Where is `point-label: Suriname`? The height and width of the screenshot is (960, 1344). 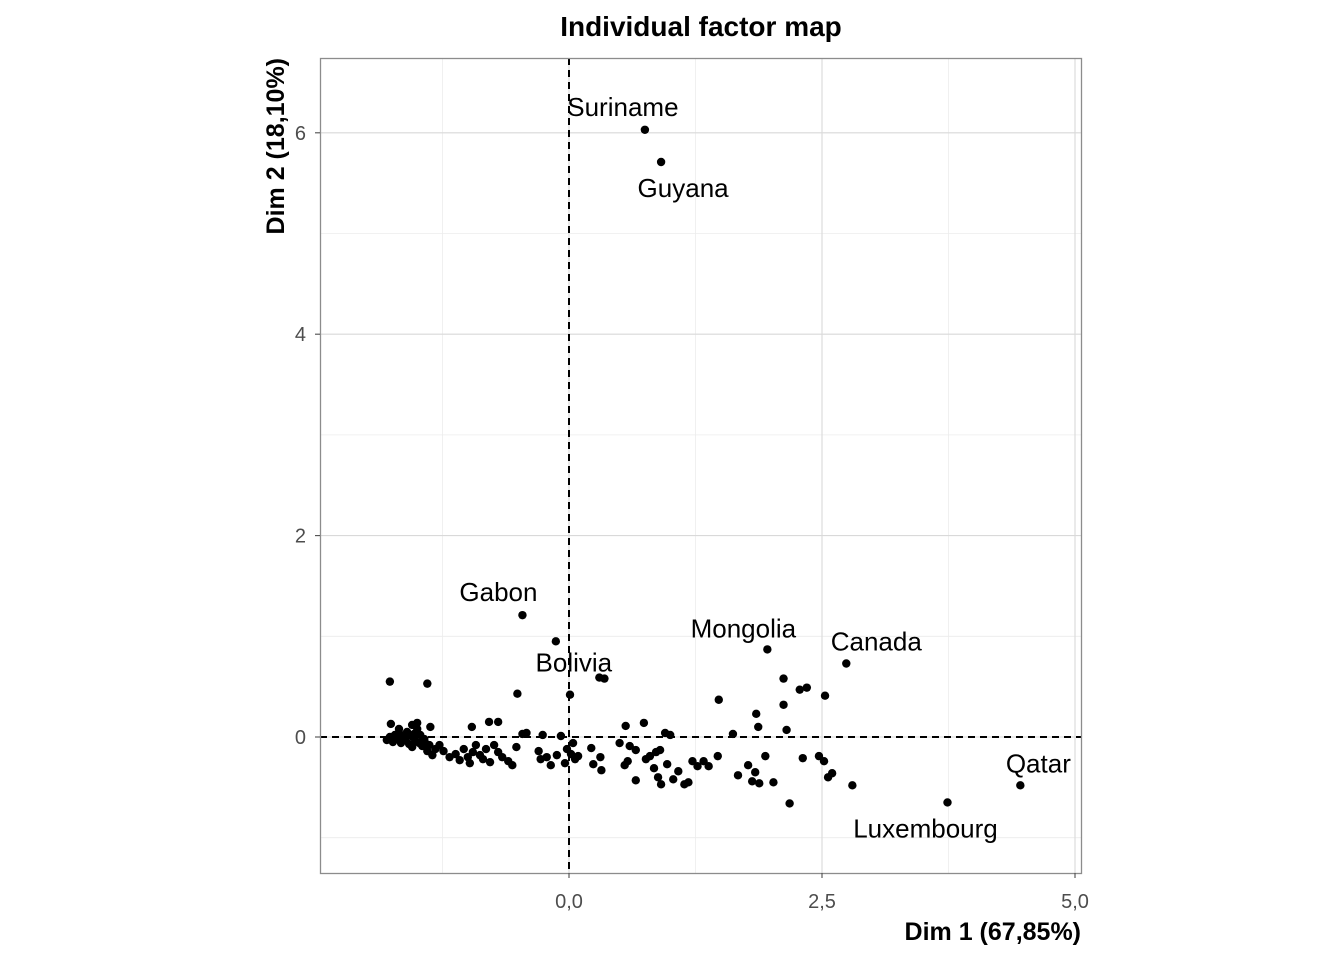
point-label: Suriname is located at coordinates (622, 107).